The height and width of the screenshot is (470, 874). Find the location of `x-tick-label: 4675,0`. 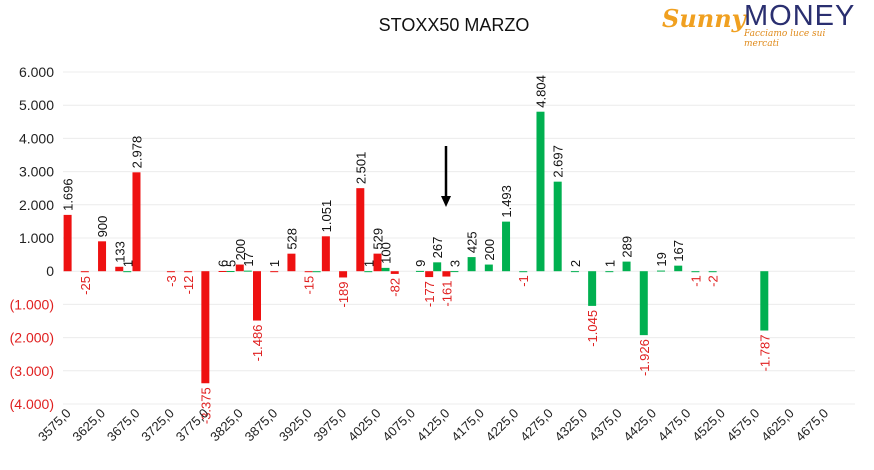

x-tick-label: 4675,0 is located at coordinates (812, 425).